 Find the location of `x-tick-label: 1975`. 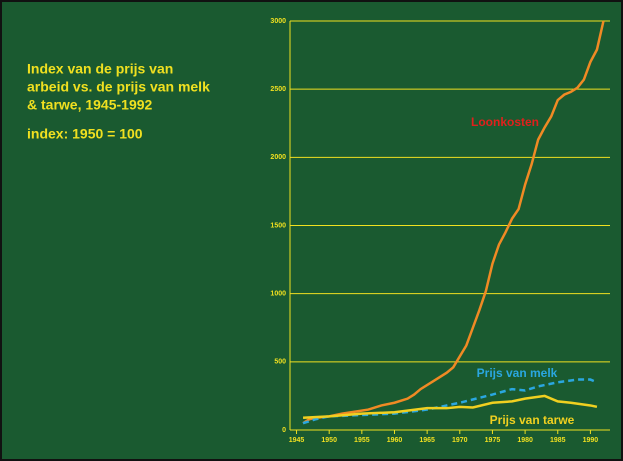

x-tick-label: 1975 is located at coordinates (493, 440).